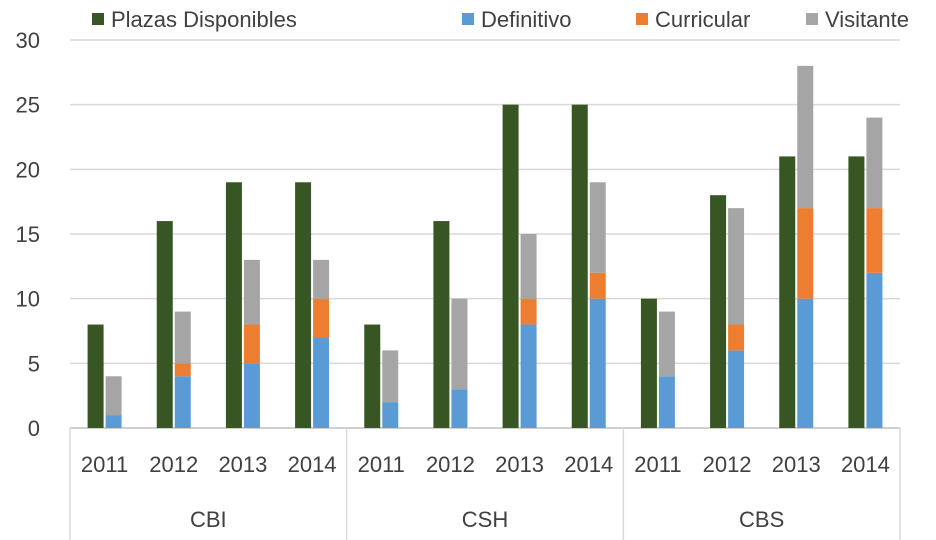  I want to click on y-tick-label: 30, so click(28, 40).